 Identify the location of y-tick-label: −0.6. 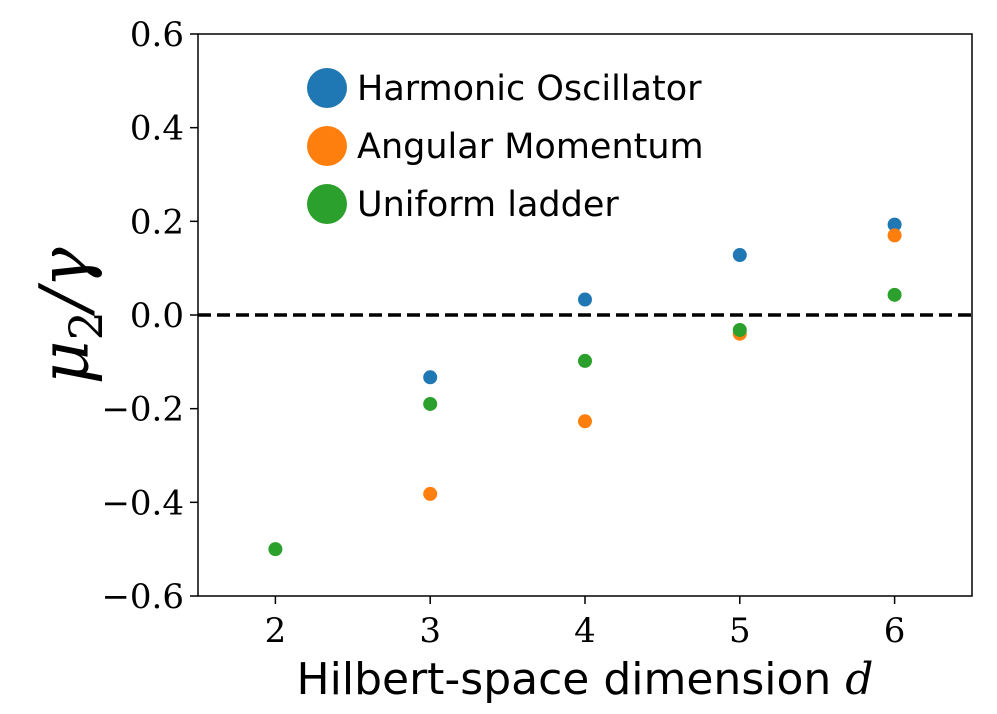
(142, 597).